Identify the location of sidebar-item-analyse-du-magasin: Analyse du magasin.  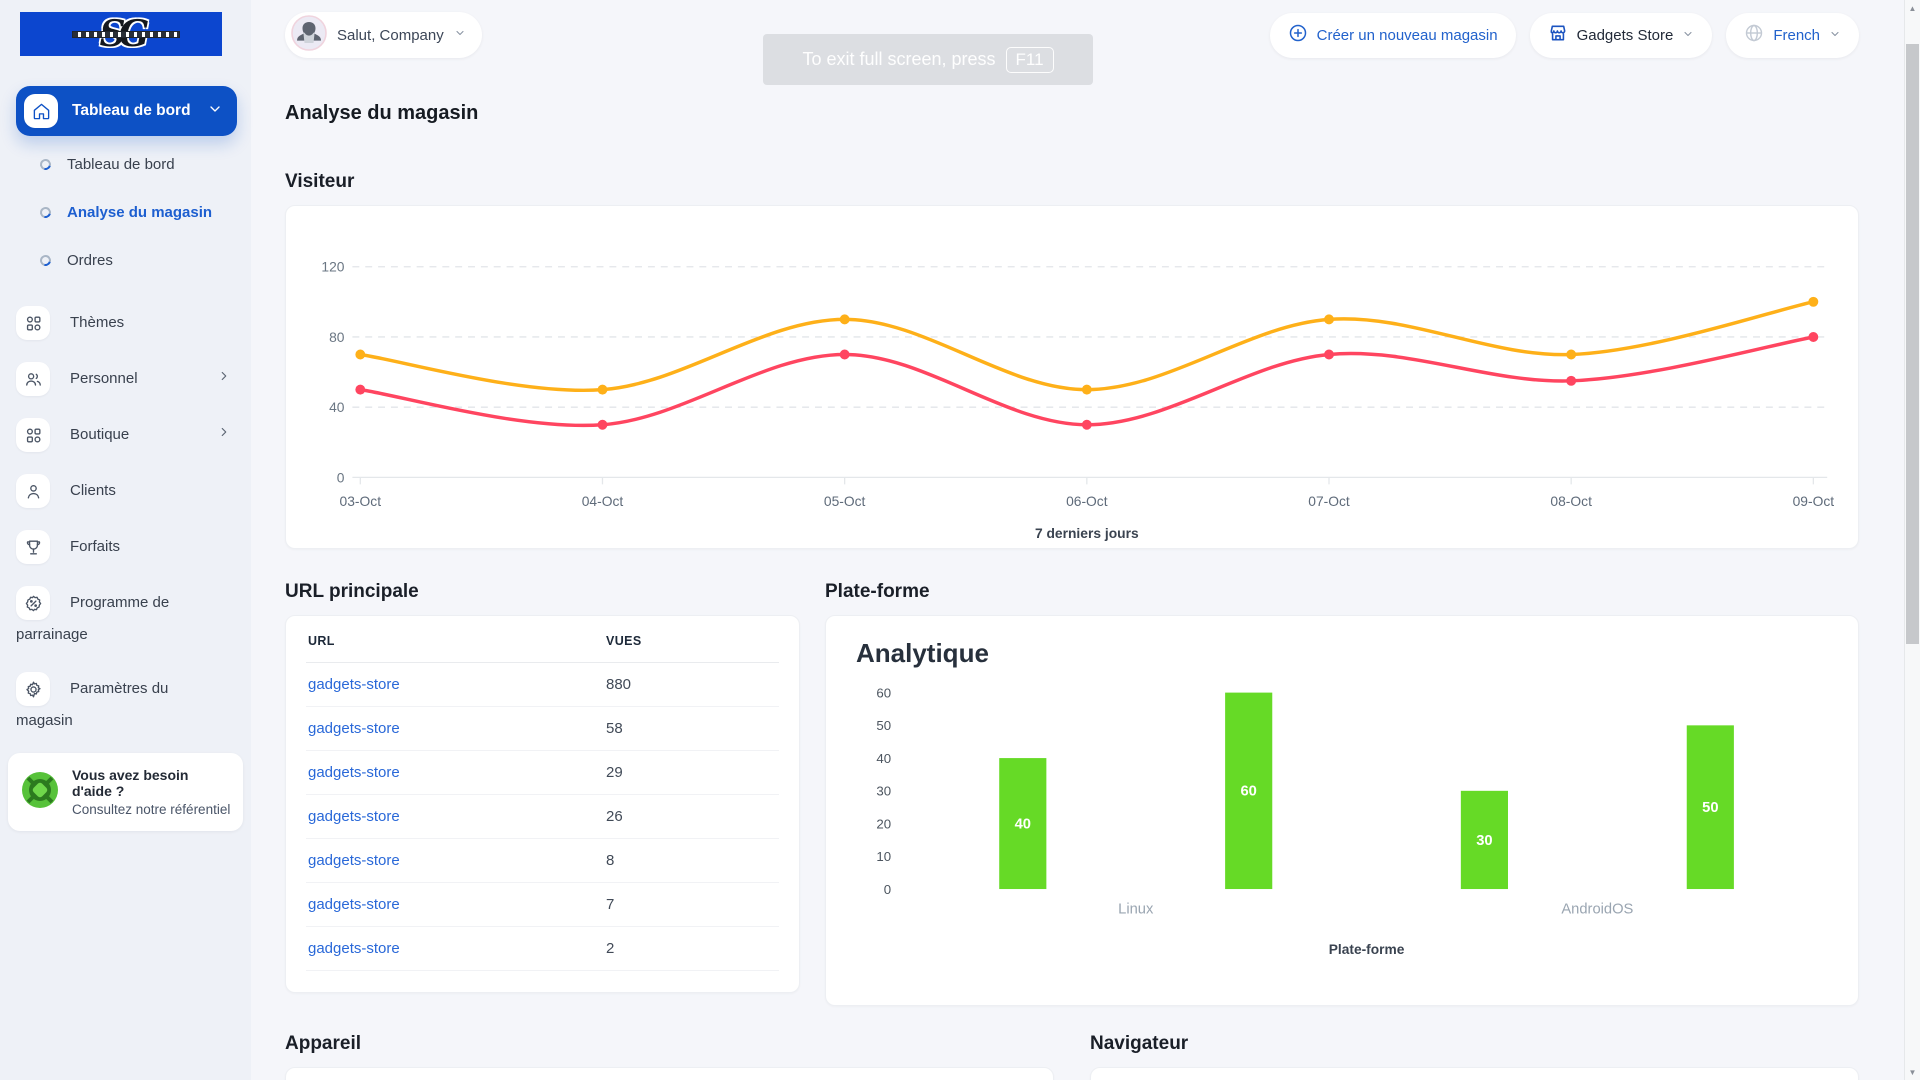
(125, 212).